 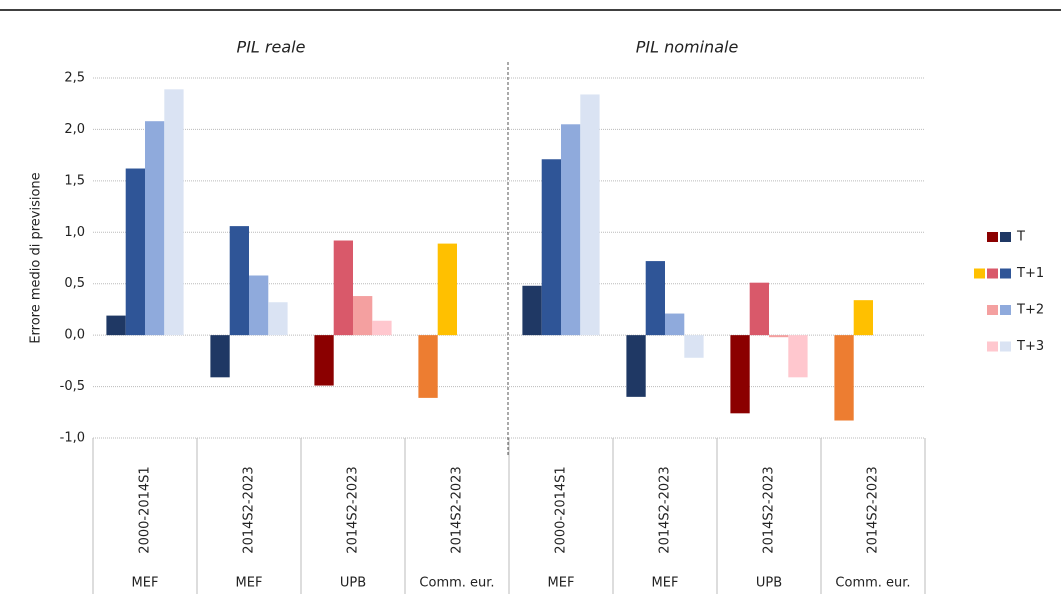 I want to click on y-tick-label: 2,0, so click(x=74, y=129).